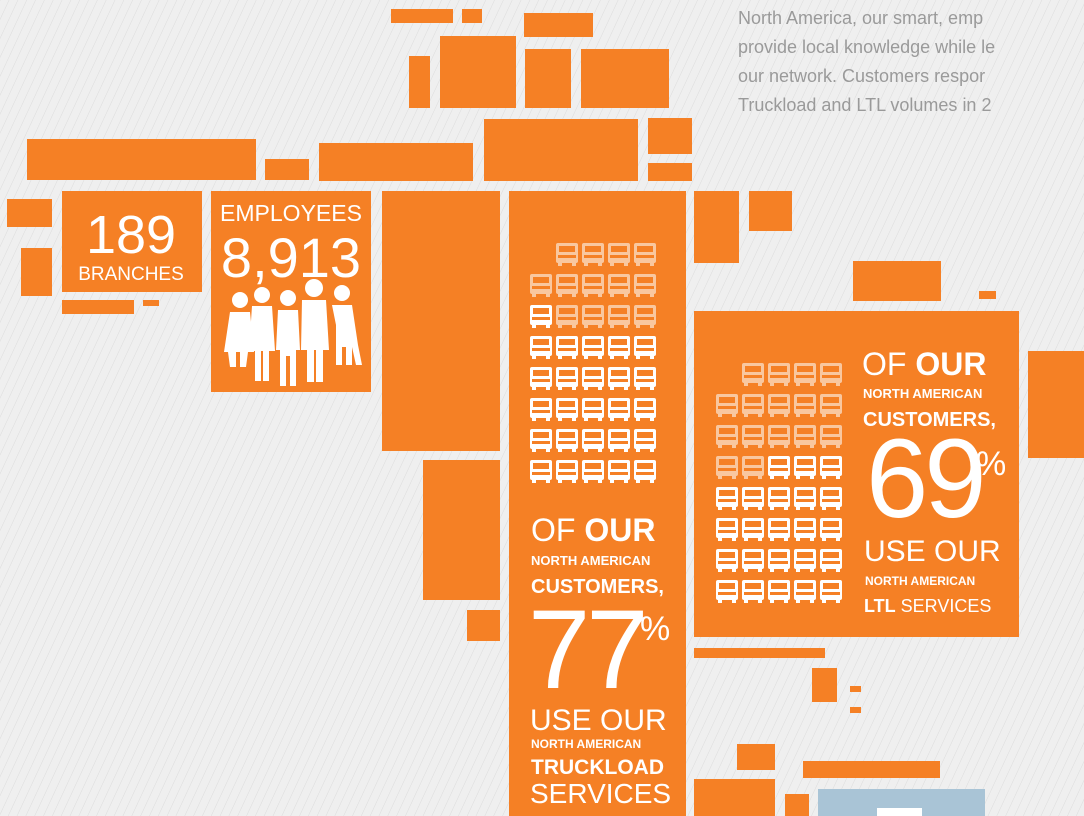 The height and width of the screenshot is (816, 1084). What do you see at coordinates (291, 213) in the screenshot?
I see `employees-label: EMPLOYEES` at bounding box center [291, 213].